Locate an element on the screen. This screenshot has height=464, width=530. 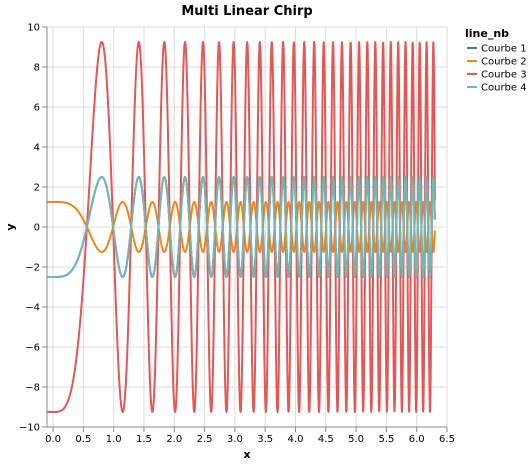
chart-title: Multi Linear Chirp is located at coordinates (246, 11).